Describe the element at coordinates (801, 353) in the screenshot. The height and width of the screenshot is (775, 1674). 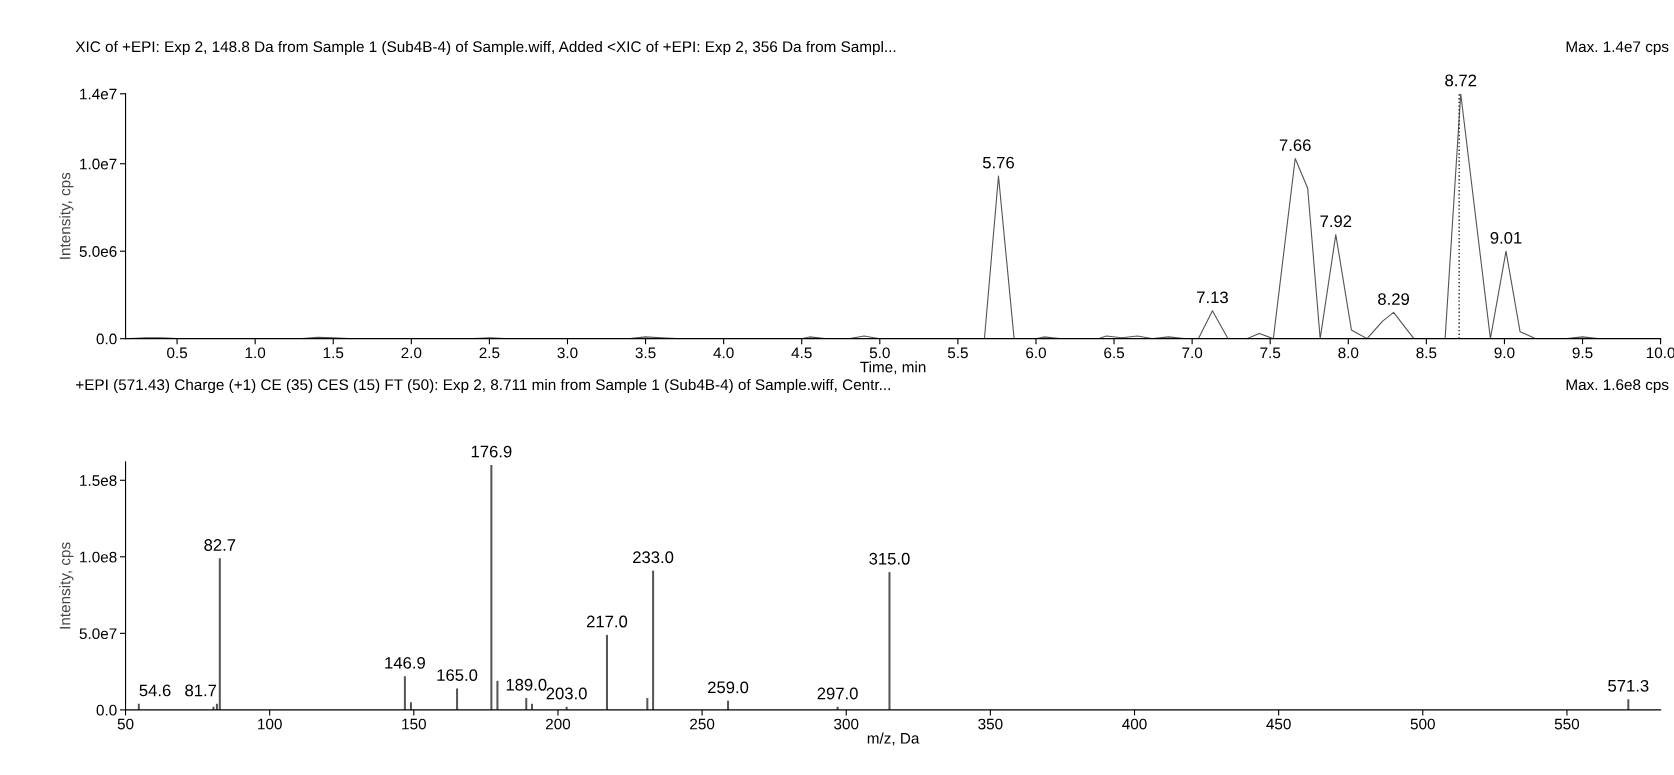
I see `x-tick-label: 4.5` at that location.